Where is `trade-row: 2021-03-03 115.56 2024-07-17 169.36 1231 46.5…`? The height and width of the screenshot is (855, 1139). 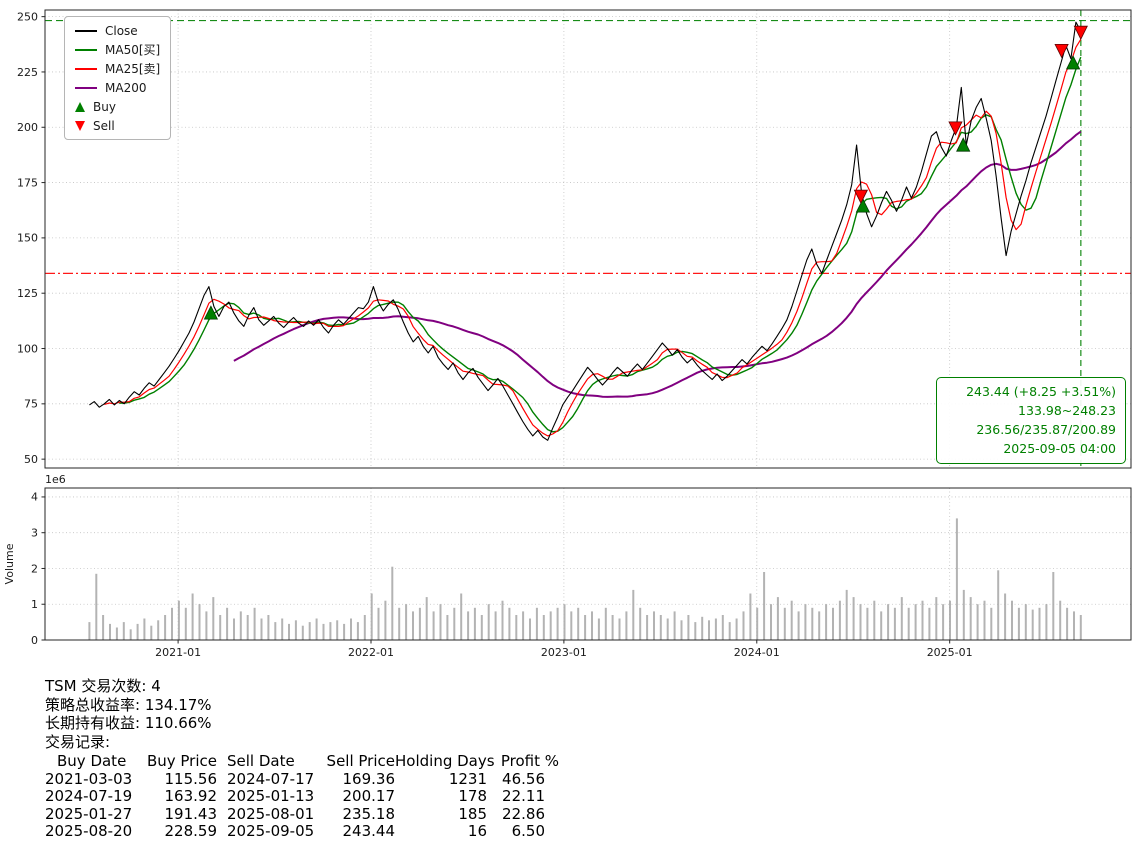
trade-row: 2021-03-03 115.56 2024-07-17 169.36 1231 46.5… is located at coordinates (302, 779).